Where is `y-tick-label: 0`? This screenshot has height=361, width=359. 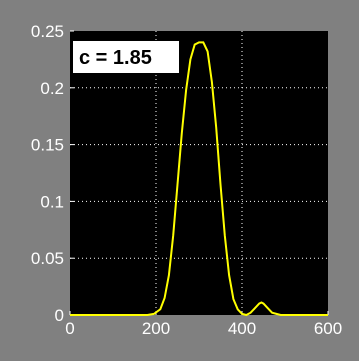 y-tick-label: 0 is located at coordinates (59, 315).